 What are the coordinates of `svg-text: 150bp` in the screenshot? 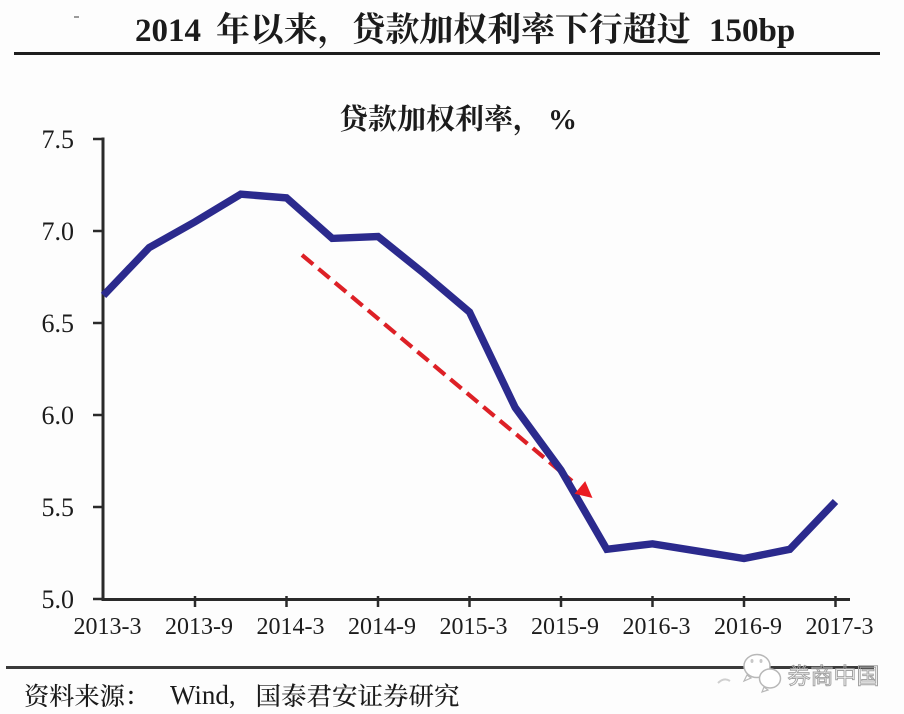 It's located at (752, 31).